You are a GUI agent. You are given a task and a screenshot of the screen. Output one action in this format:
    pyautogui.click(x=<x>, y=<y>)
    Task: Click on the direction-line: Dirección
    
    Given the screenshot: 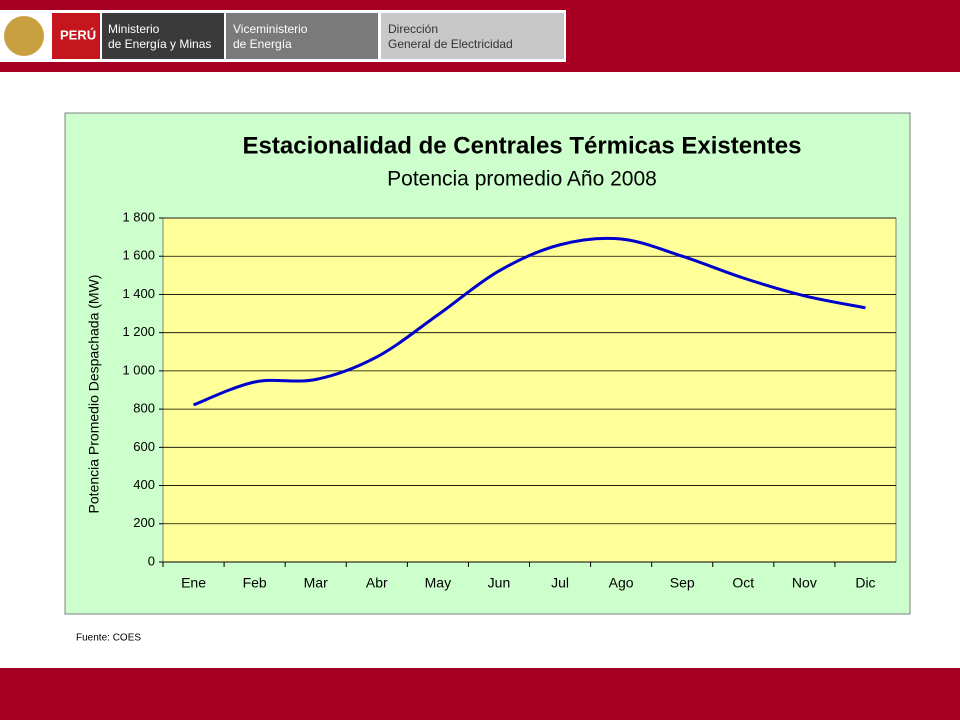 What is the action you would take?
    pyautogui.click(x=413, y=29)
    